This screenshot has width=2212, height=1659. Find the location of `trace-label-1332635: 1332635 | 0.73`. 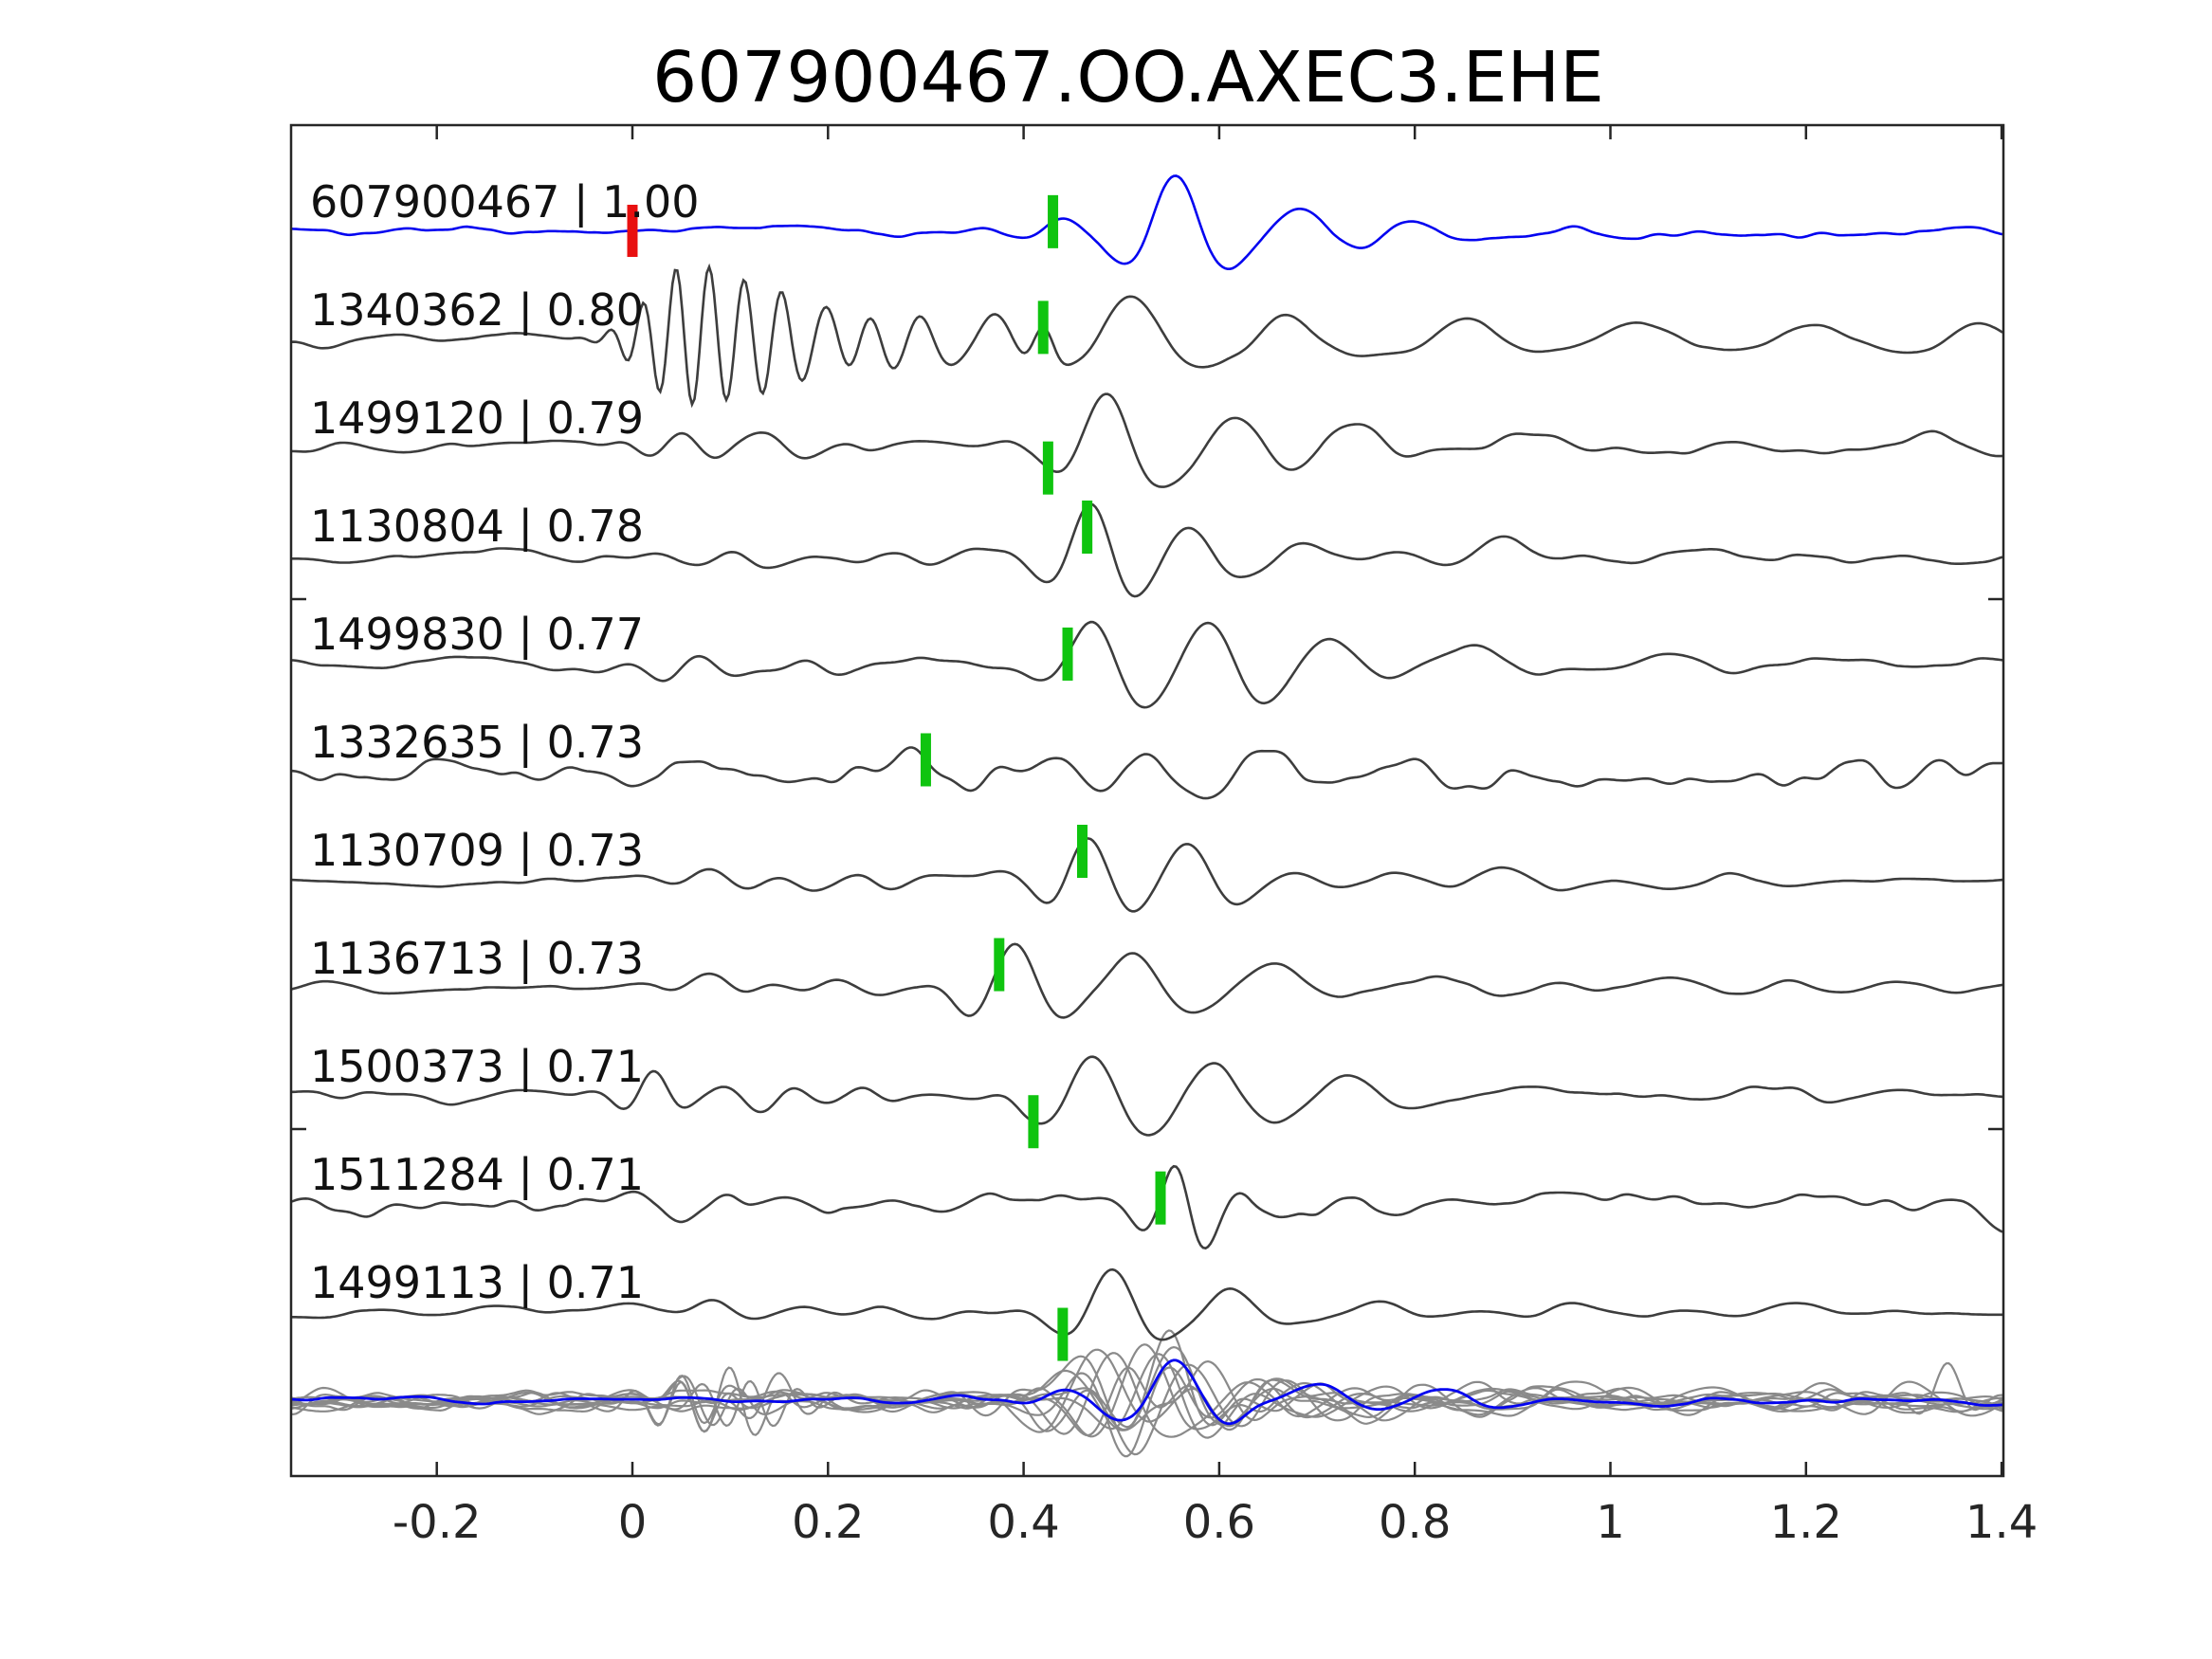

trace-label-1332635: 1332635 | 0.73 is located at coordinates (477, 743).